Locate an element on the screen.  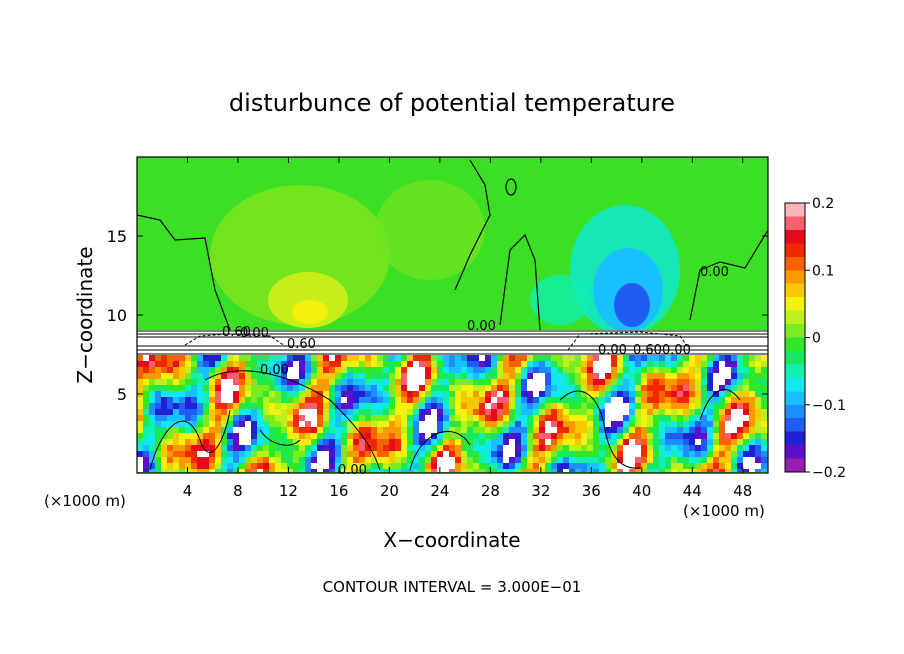
contour-line is located at coordinates (472, 225).